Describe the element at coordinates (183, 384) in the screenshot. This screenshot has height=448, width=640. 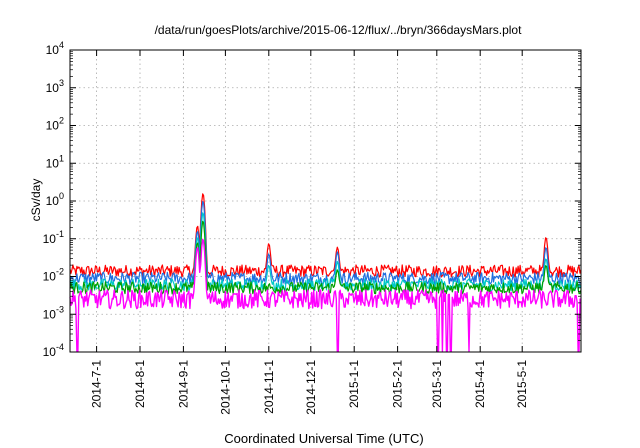
I see `x-tick-label: 2014-9-1` at that location.